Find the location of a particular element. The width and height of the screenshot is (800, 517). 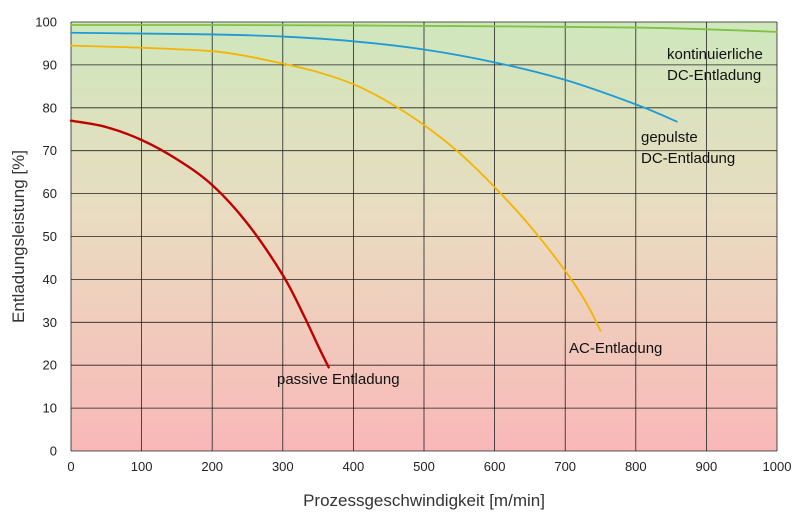

x-tick-label: 700 is located at coordinates (565, 466).